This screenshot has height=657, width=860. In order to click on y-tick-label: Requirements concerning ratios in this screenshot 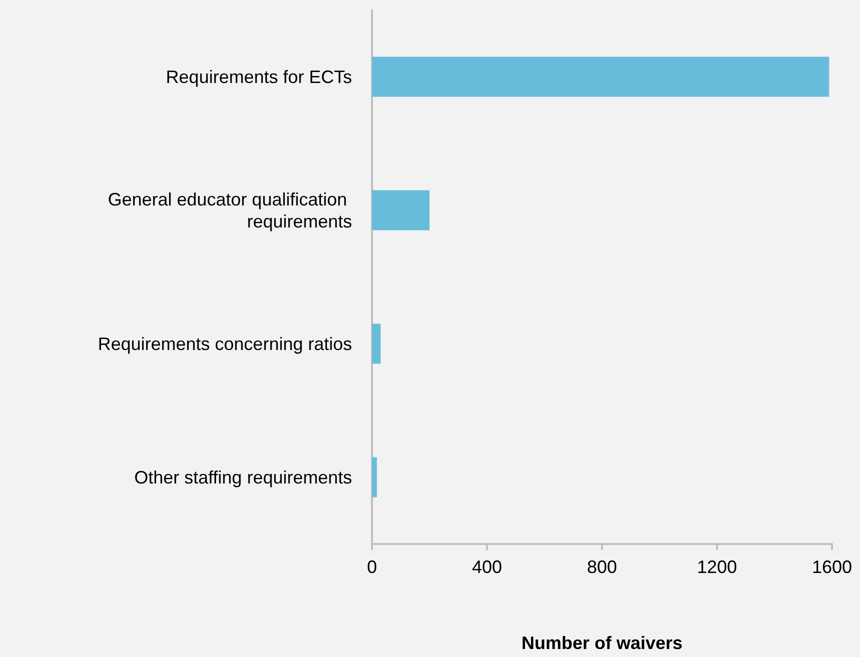, I will do `click(225, 344)`.